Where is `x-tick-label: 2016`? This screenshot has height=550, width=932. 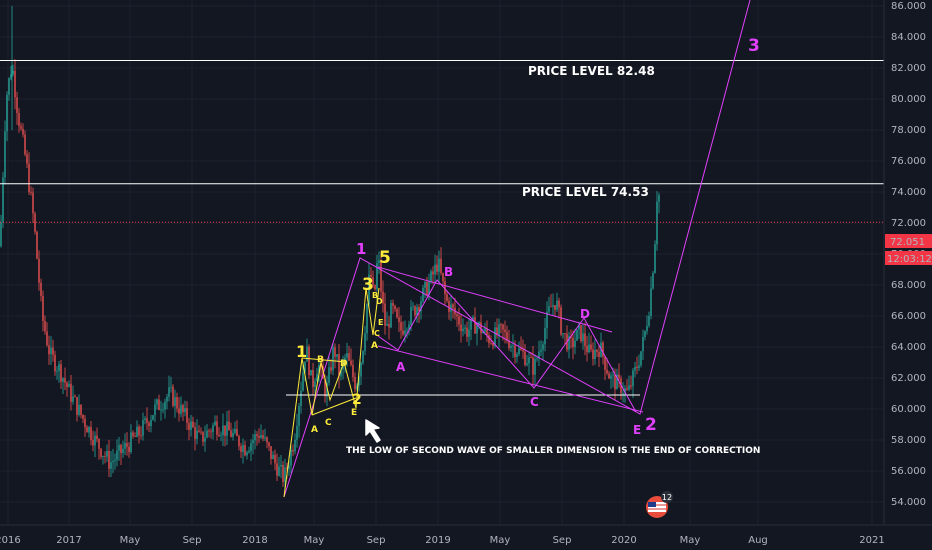 x-tick-label: 2016 is located at coordinates (10, 540).